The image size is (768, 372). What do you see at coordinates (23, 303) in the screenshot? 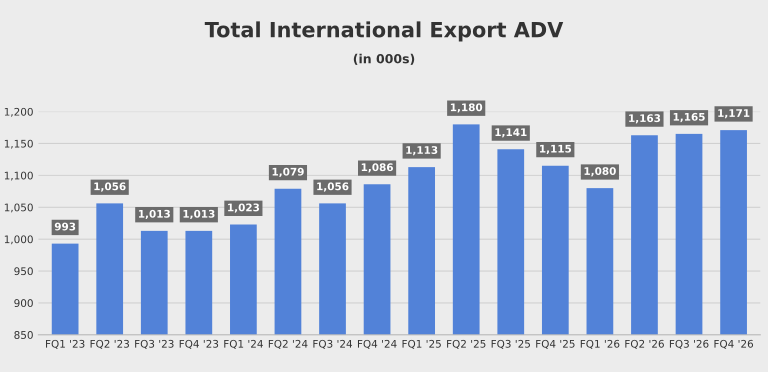
I see `y-tick-label: 900` at bounding box center [23, 303].